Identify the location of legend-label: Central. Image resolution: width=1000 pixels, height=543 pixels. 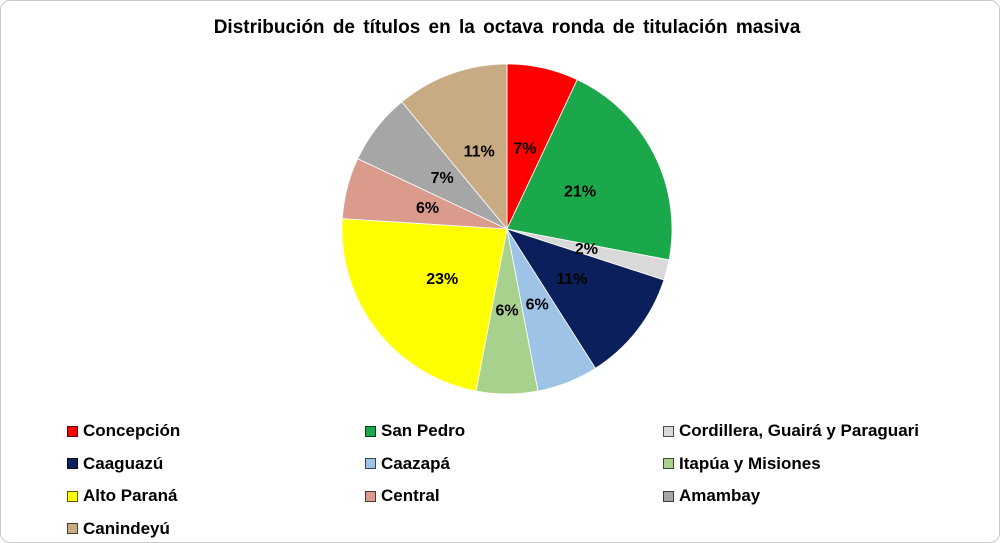
(410, 496).